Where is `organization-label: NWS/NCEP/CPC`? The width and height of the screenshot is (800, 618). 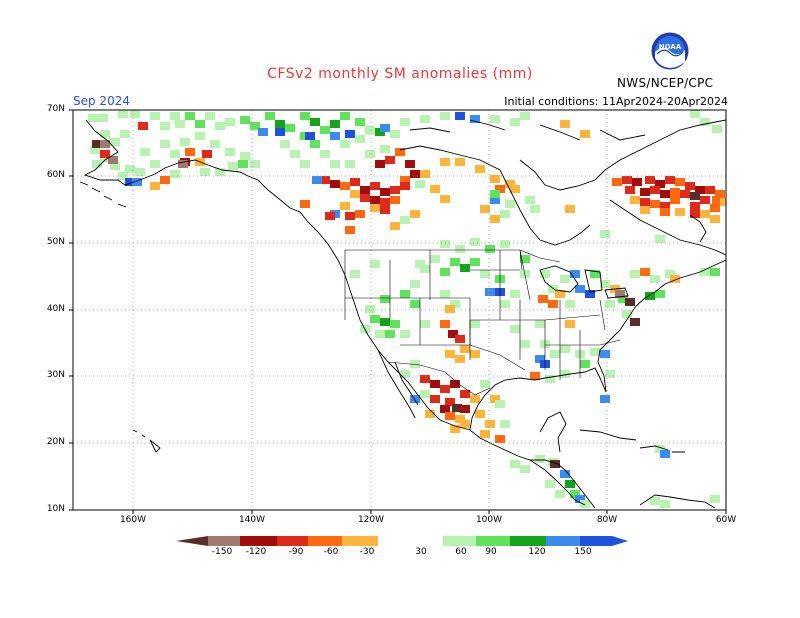
organization-label: NWS/NCEP/CPC is located at coordinates (665, 83).